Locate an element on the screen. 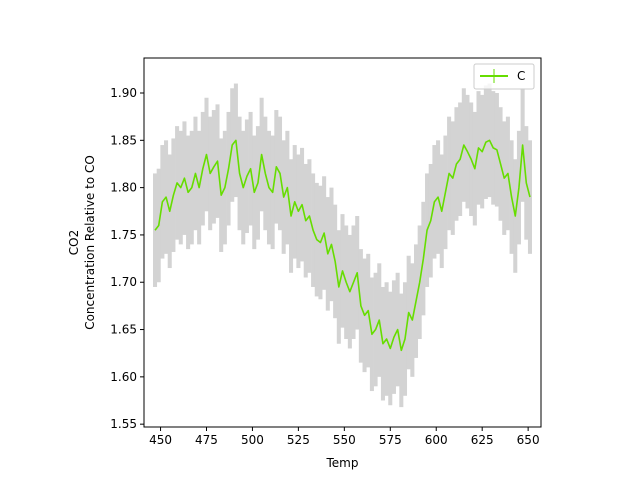 The height and width of the screenshot is (480, 640). y-tick-label: 1.60 is located at coordinates (123, 377).